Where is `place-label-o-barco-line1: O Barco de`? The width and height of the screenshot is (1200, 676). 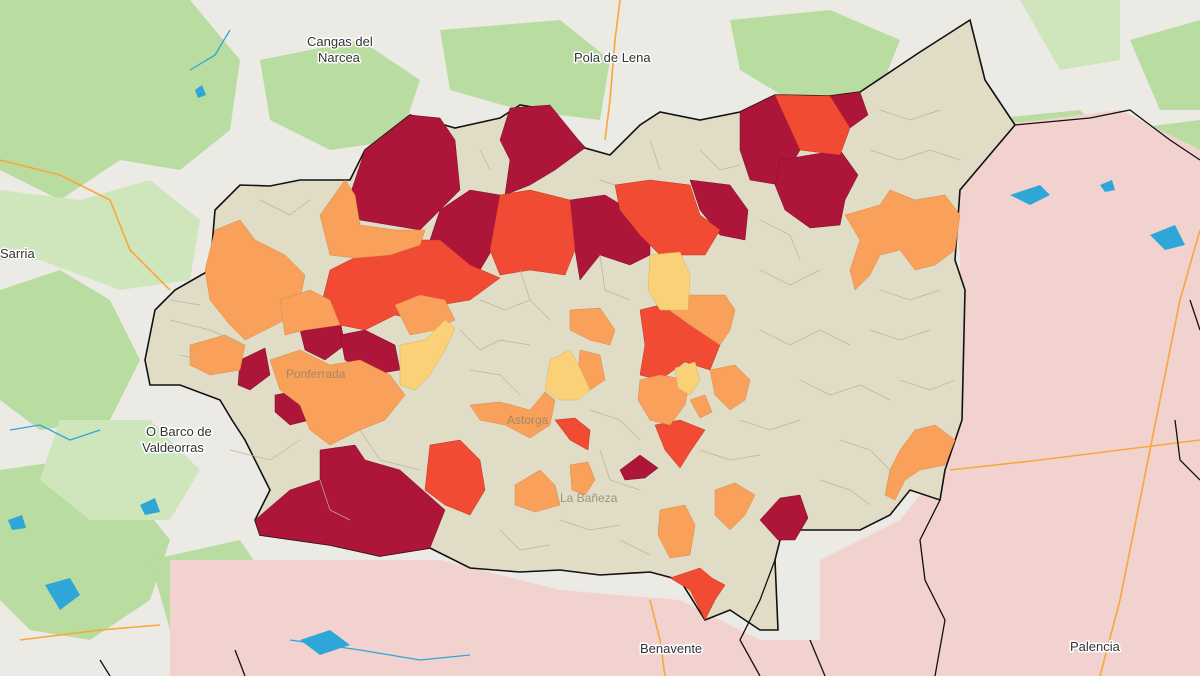 place-label-o-barco-line1: O Barco de is located at coordinates (179, 431).